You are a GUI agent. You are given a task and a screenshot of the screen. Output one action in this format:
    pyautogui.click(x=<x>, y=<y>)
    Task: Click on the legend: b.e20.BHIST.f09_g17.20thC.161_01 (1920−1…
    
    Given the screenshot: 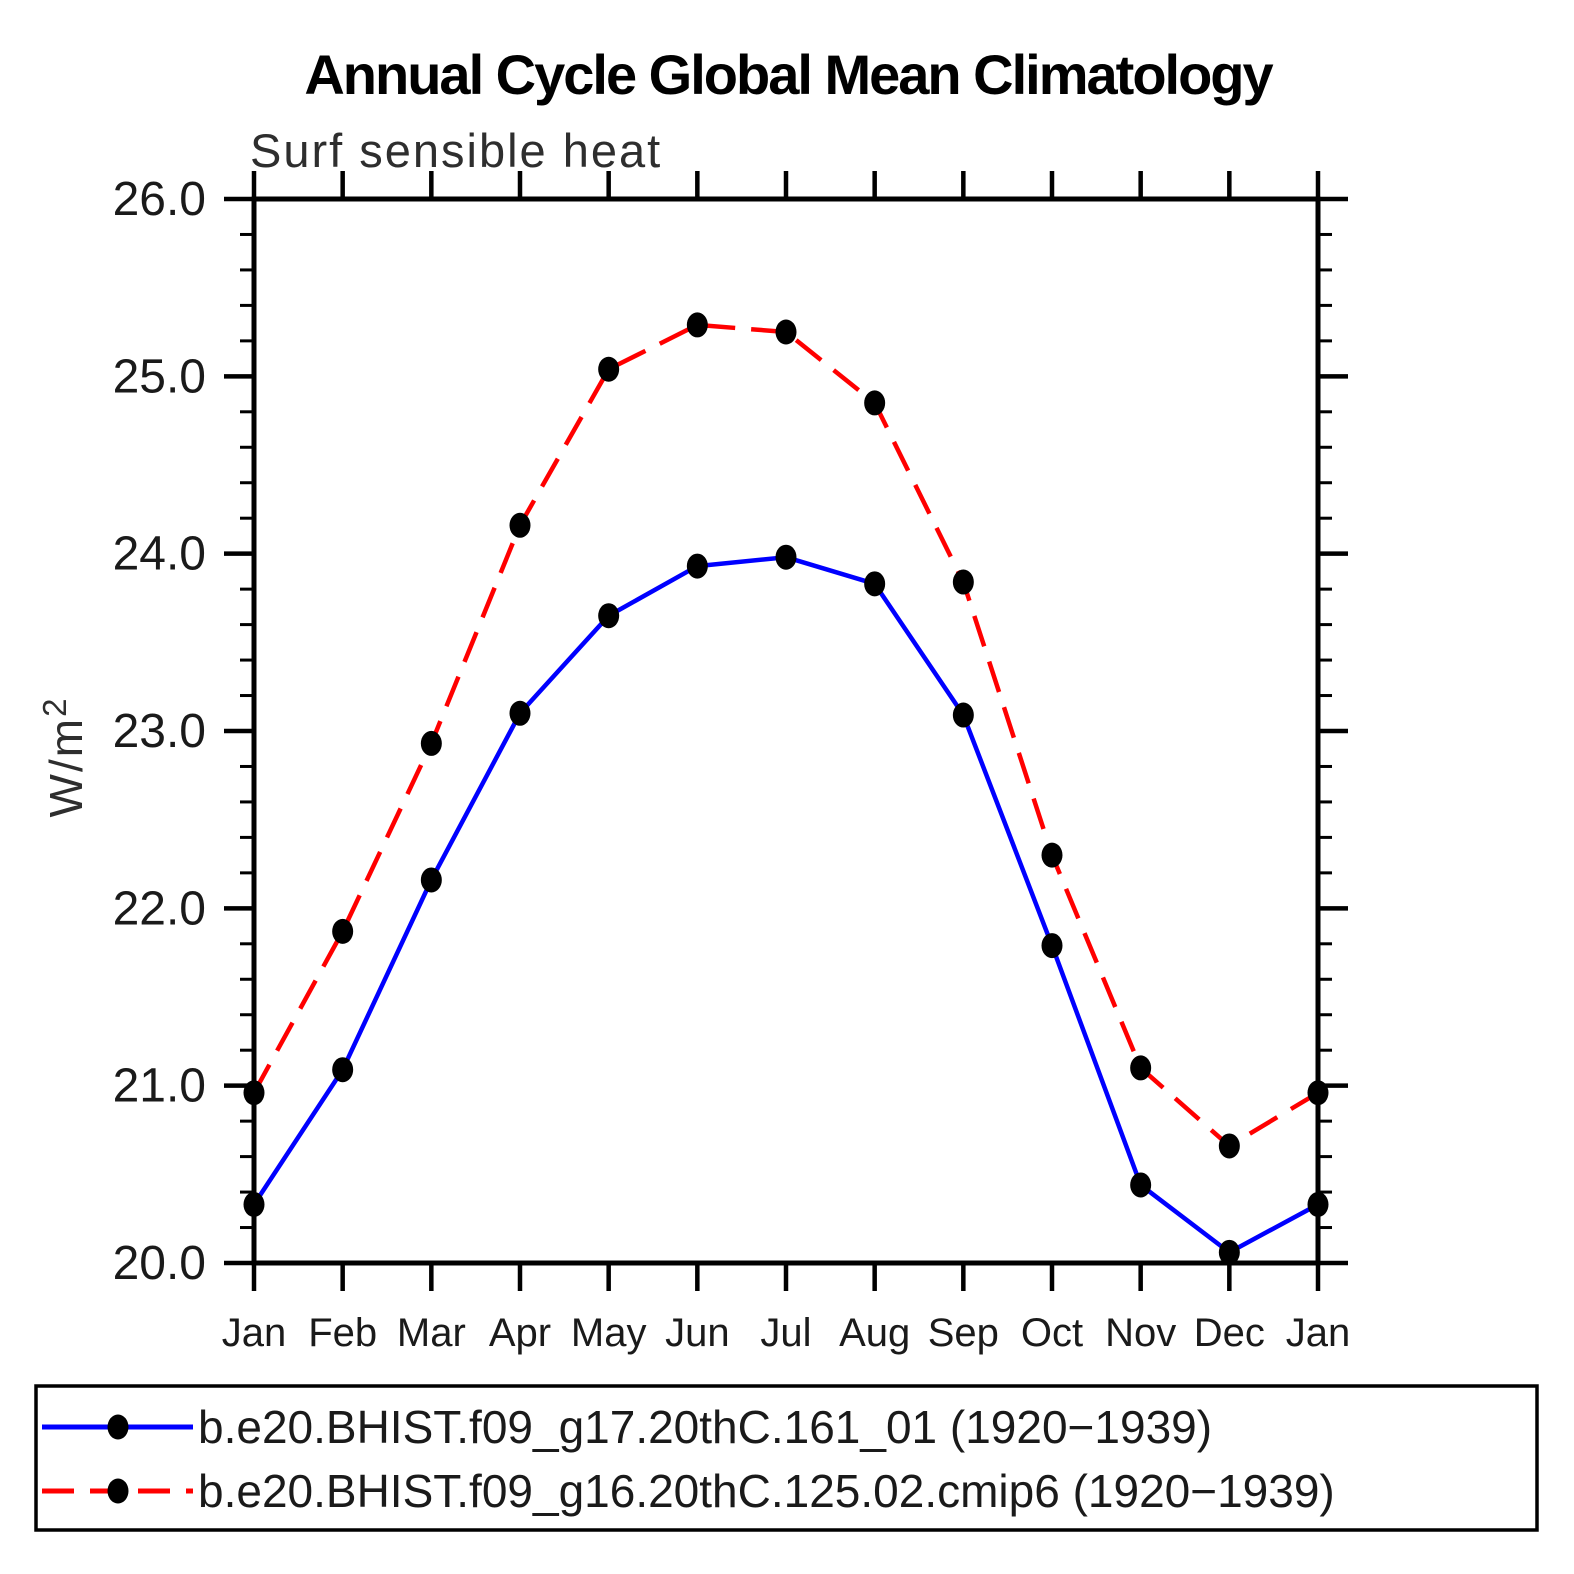 What is the action you would take?
    pyautogui.click(x=786, y=1458)
    